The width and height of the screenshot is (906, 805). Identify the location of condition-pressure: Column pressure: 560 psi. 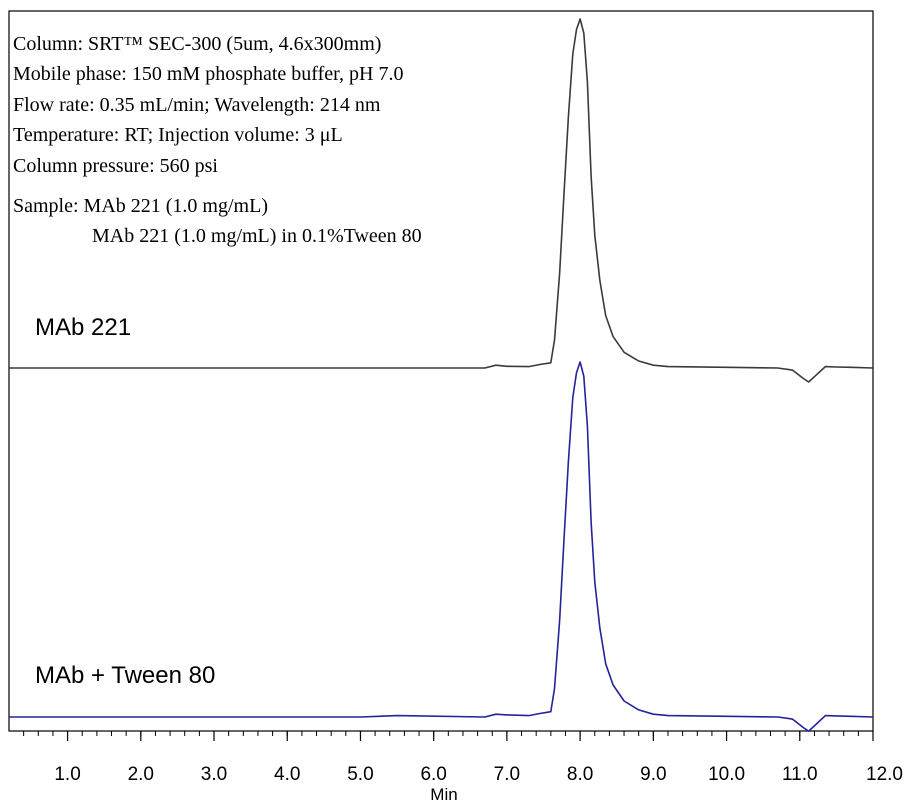
(115, 166).